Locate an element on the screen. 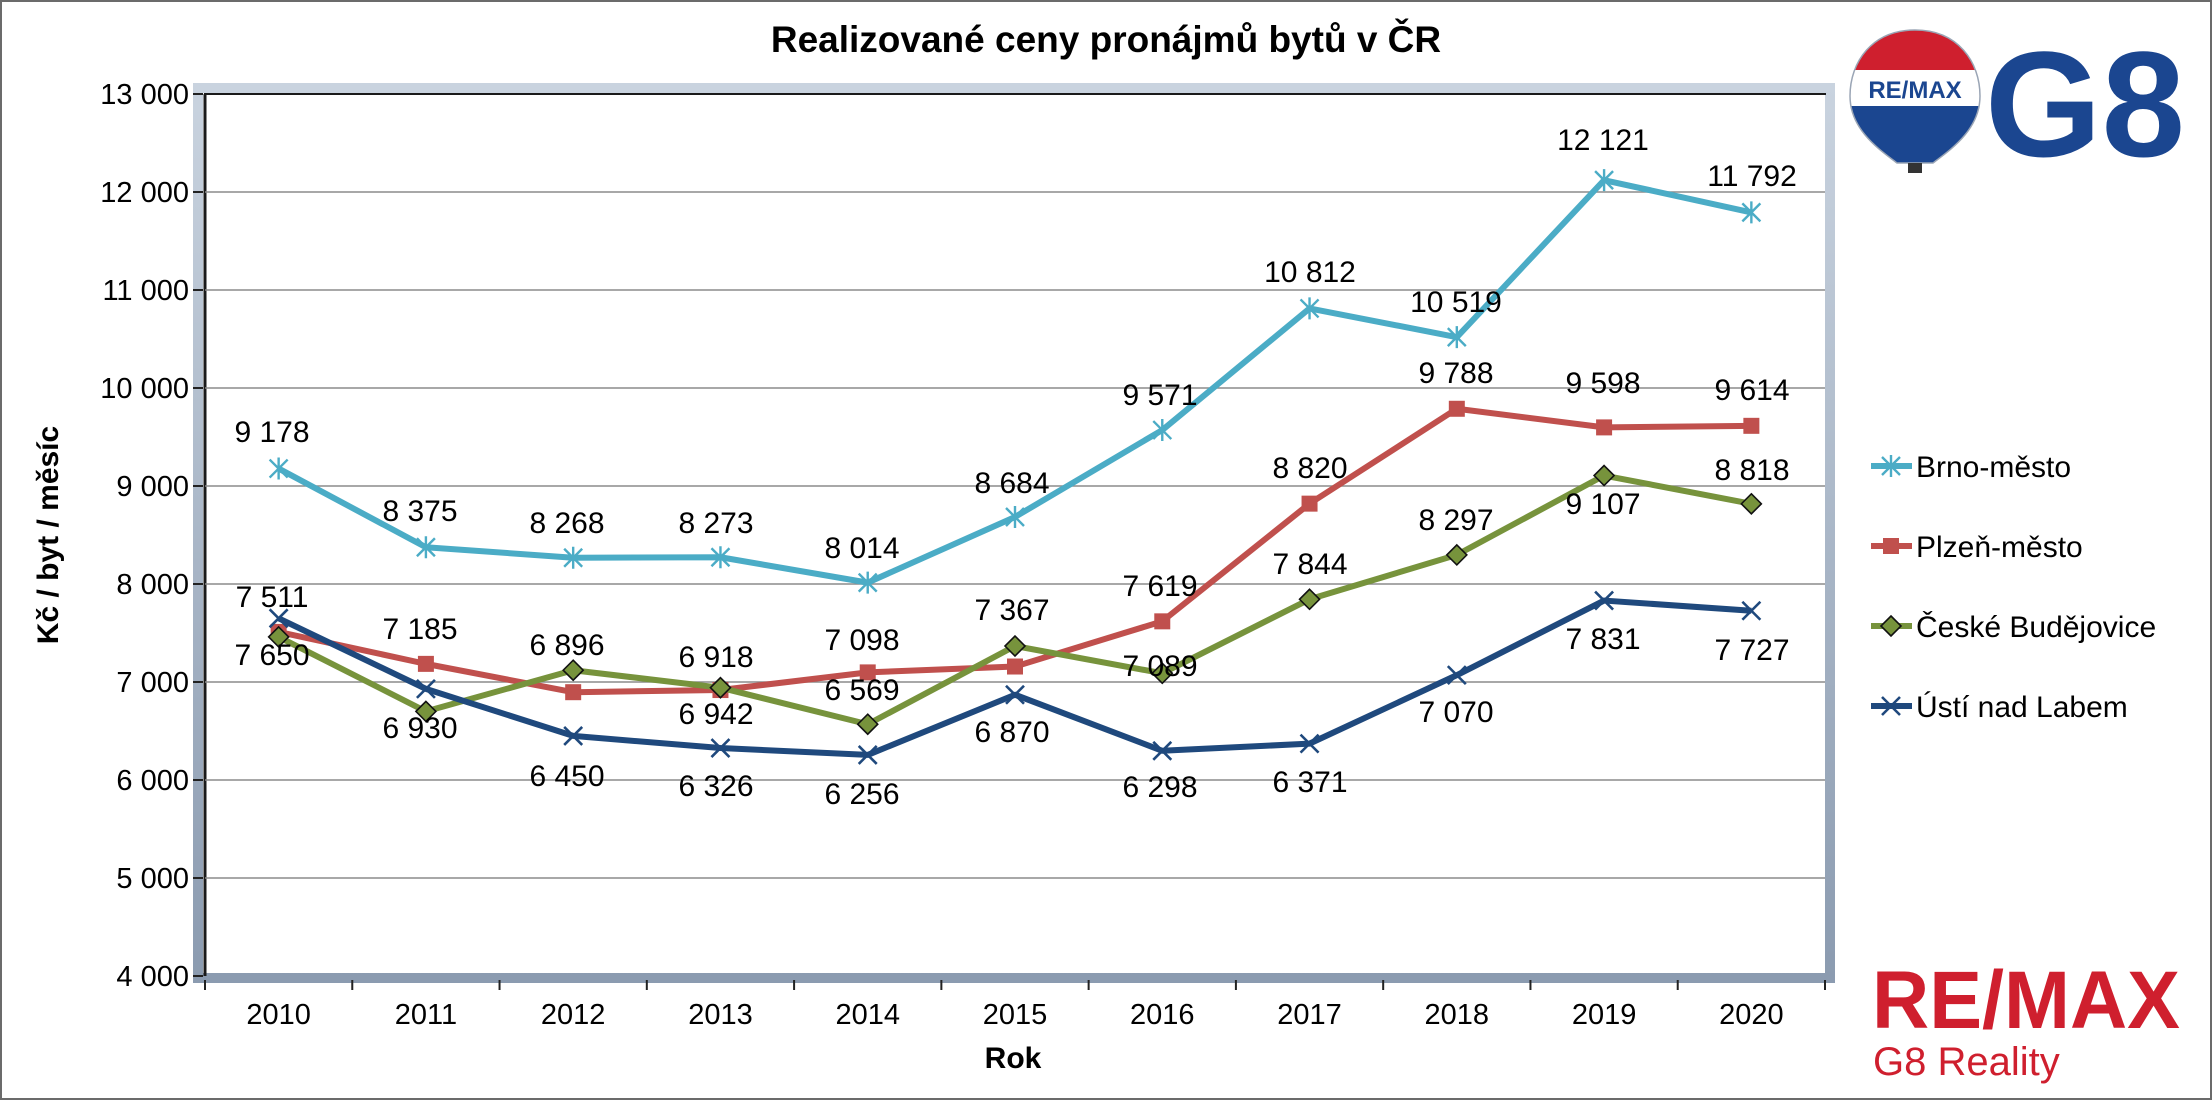 The height and width of the screenshot is (1100, 2212). x-tick-label: 2013 is located at coordinates (720, 1015).